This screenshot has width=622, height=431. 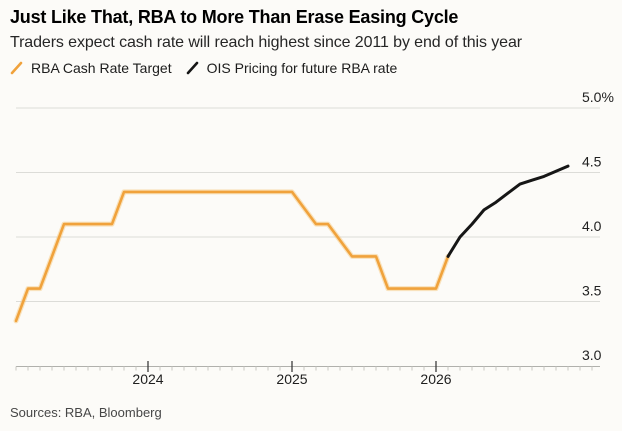 I want to click on legend-label-rba-cash-rate: RBA Cash Rate Target, so click(x=101, y=68).